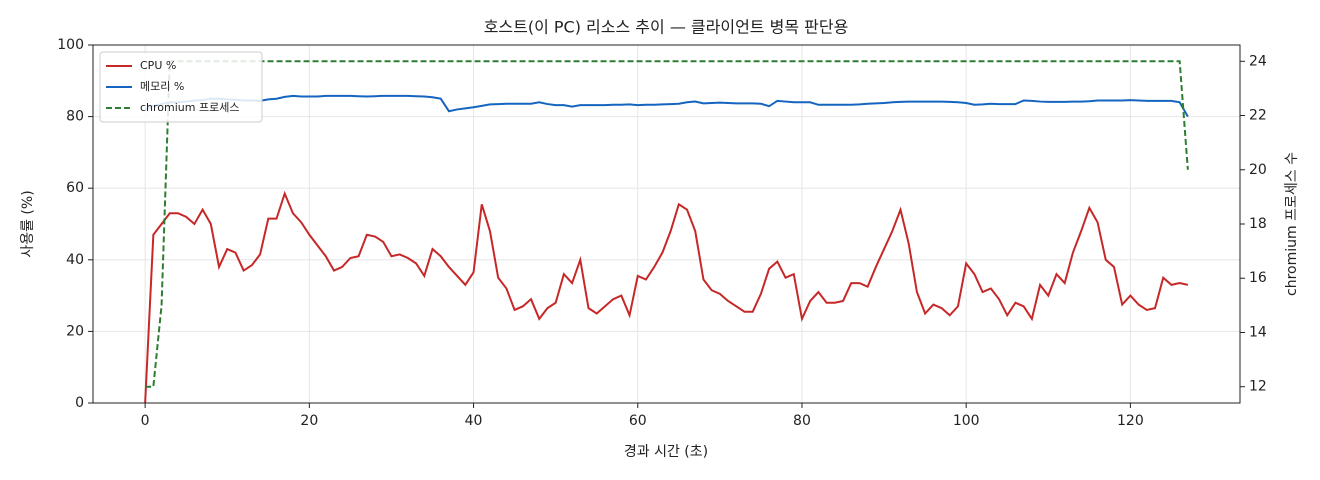 This screenshot has height=480, width=1320. Describe the element at coordinates (666, 106) in the screenshot. I see `line-series` at that location.